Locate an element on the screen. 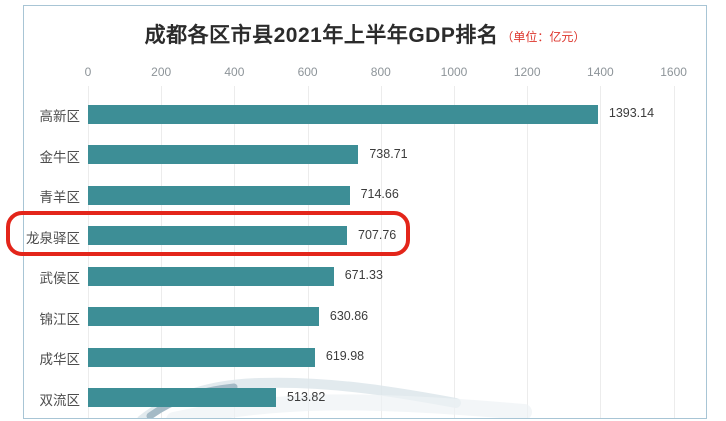  category-label: 武侯区 is located at coordinates (60, 278).